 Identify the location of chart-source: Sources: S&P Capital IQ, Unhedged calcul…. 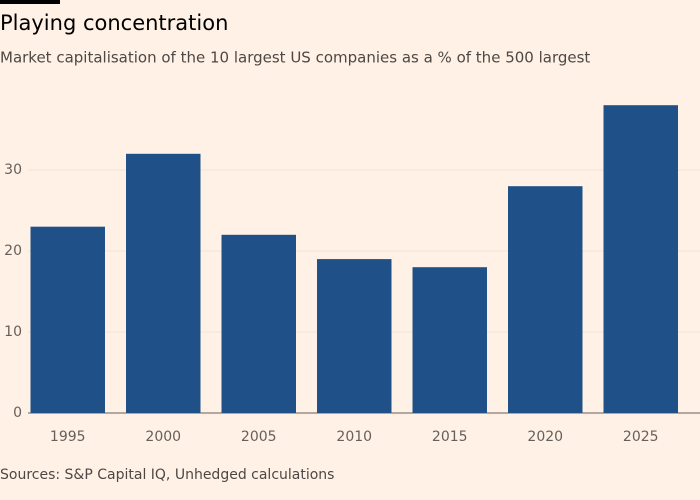
(167, 475).